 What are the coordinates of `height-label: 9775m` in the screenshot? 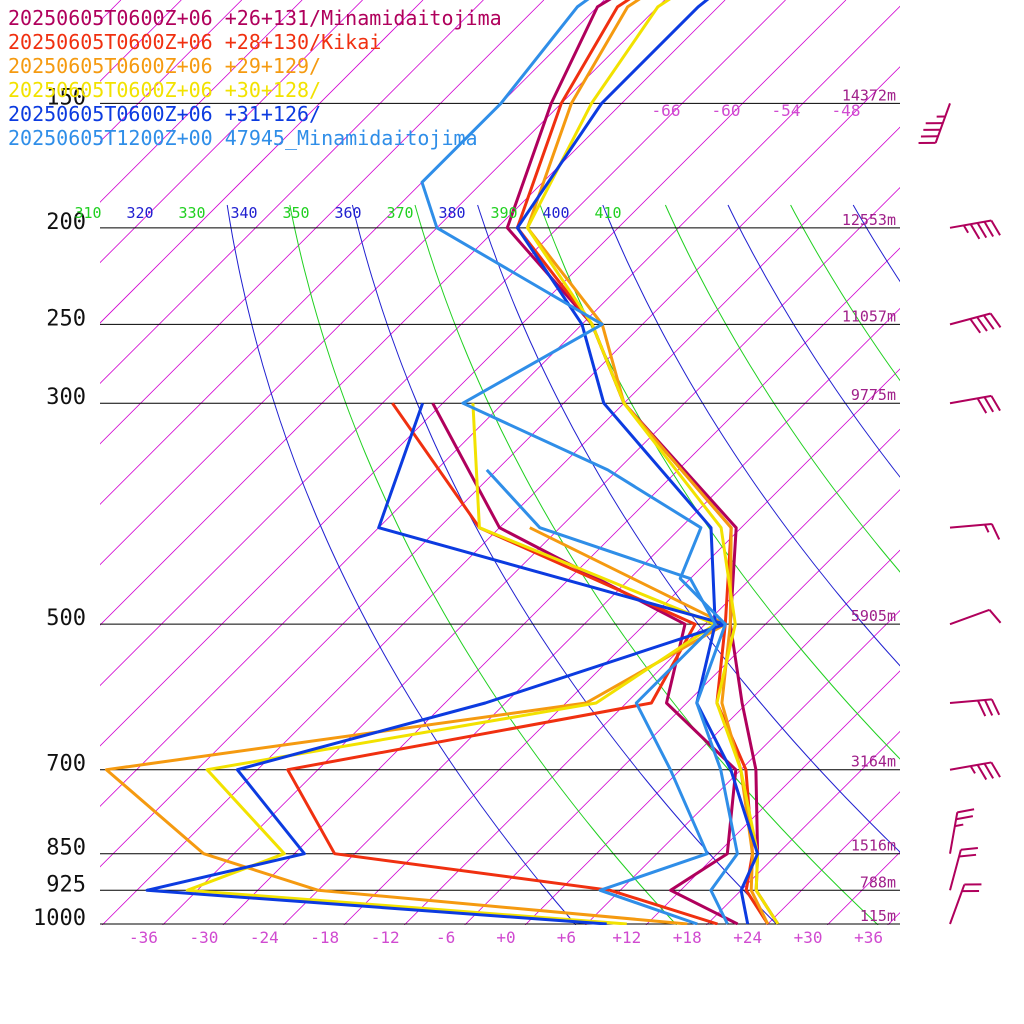 It's located at (873, 395).